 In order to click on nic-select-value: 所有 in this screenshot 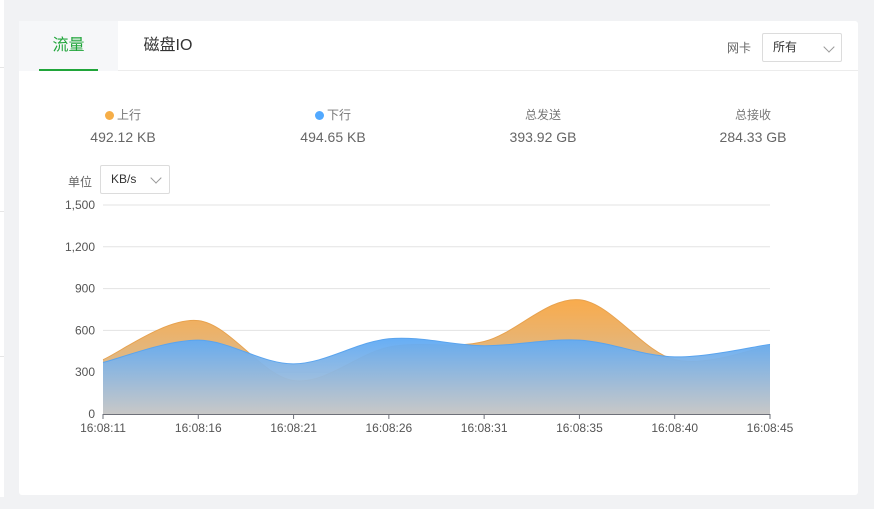, I will do `click(785, 47)`.